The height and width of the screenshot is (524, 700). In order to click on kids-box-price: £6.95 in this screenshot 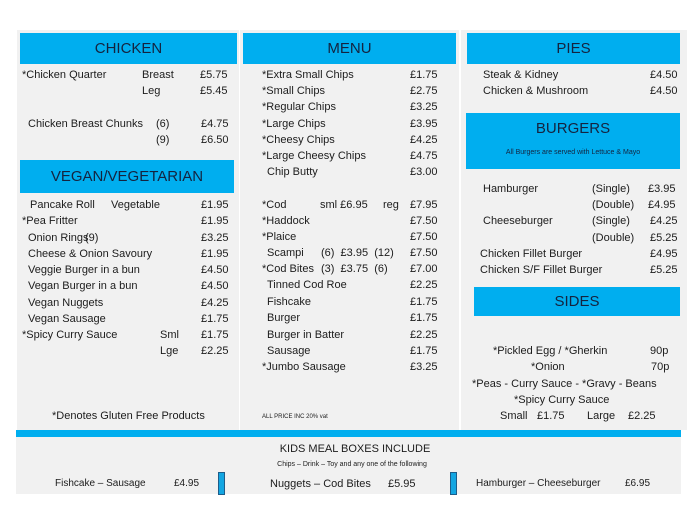, I will do `click(638, 483)`.